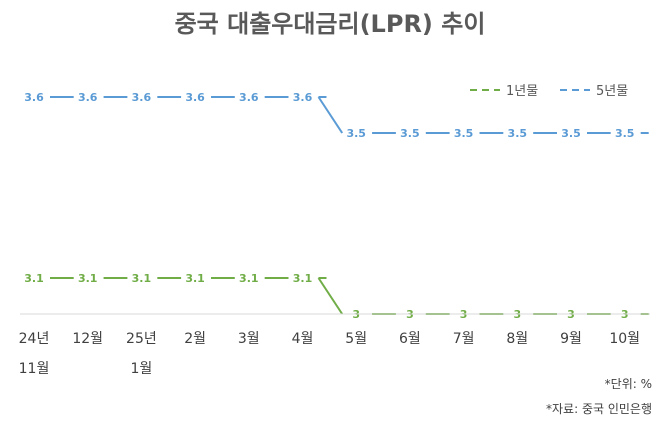  I want to click on x-tick-label: 7월, so click(464, 339).